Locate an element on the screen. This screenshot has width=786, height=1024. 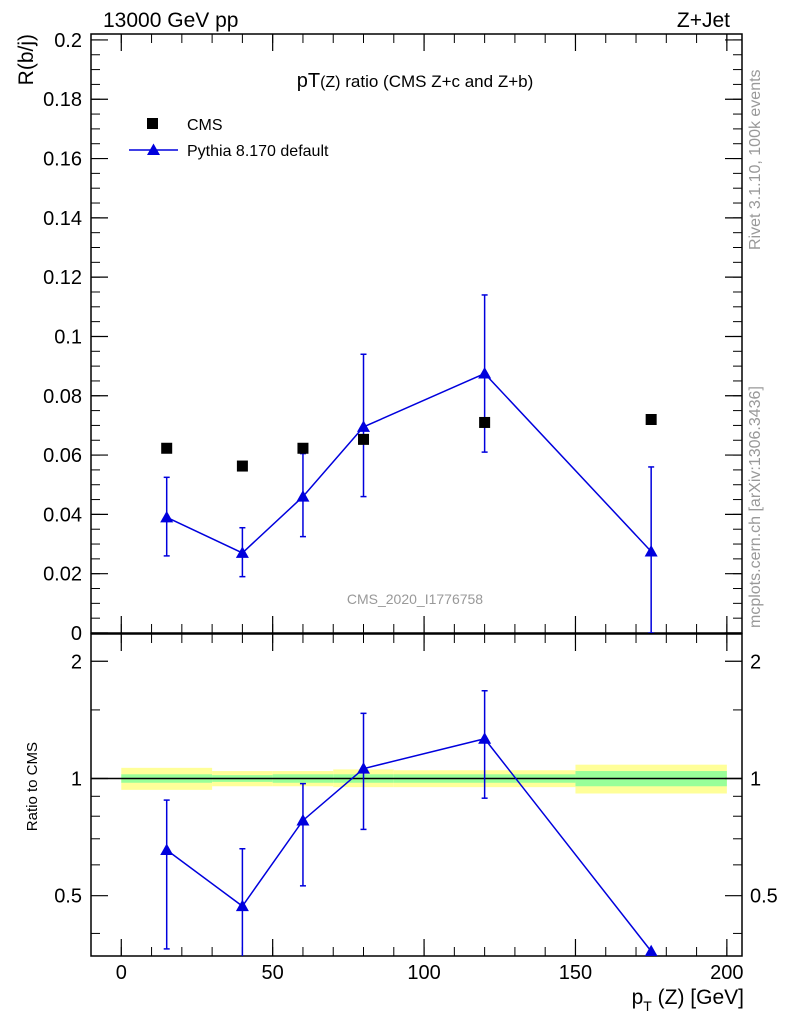
ratio-xtick-label: 100 is located at coordinates (423, 973).